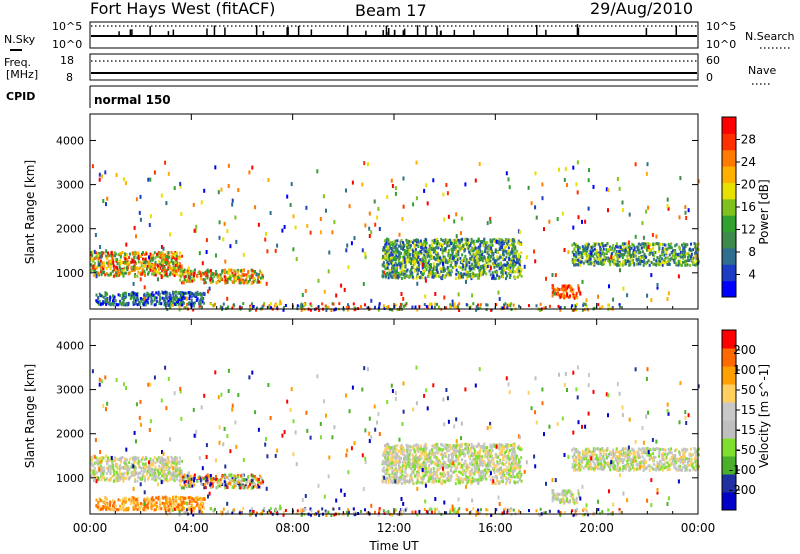 Image resolution: width=800 pixels, height=554 pixels. Describe the element at coordinates (764, 211) in the screenshot. I see `power-colorbar-label: Power [dB]` at that location.